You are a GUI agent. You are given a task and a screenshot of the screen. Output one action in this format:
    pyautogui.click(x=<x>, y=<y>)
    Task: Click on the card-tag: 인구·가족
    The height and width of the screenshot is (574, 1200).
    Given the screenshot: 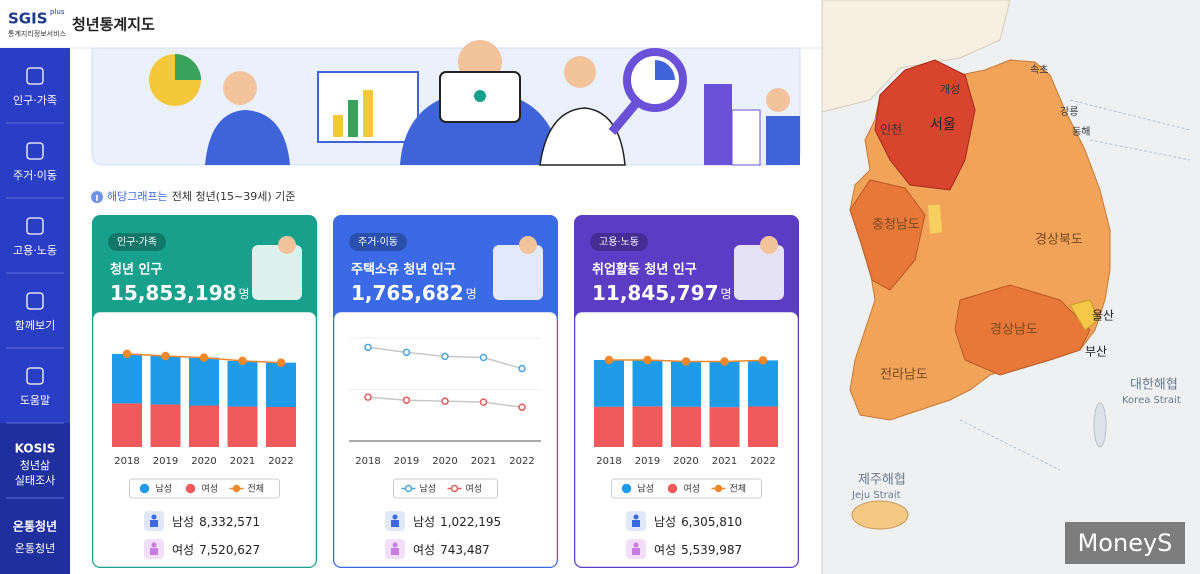 What is the action you would take?
    pyautogui.click(x=137, y=242)
    